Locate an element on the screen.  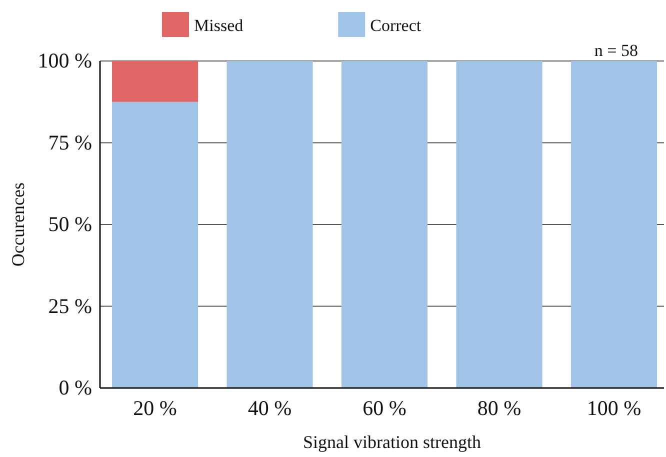
x-tick-label: 100 % is located at coordinates (614, 408).